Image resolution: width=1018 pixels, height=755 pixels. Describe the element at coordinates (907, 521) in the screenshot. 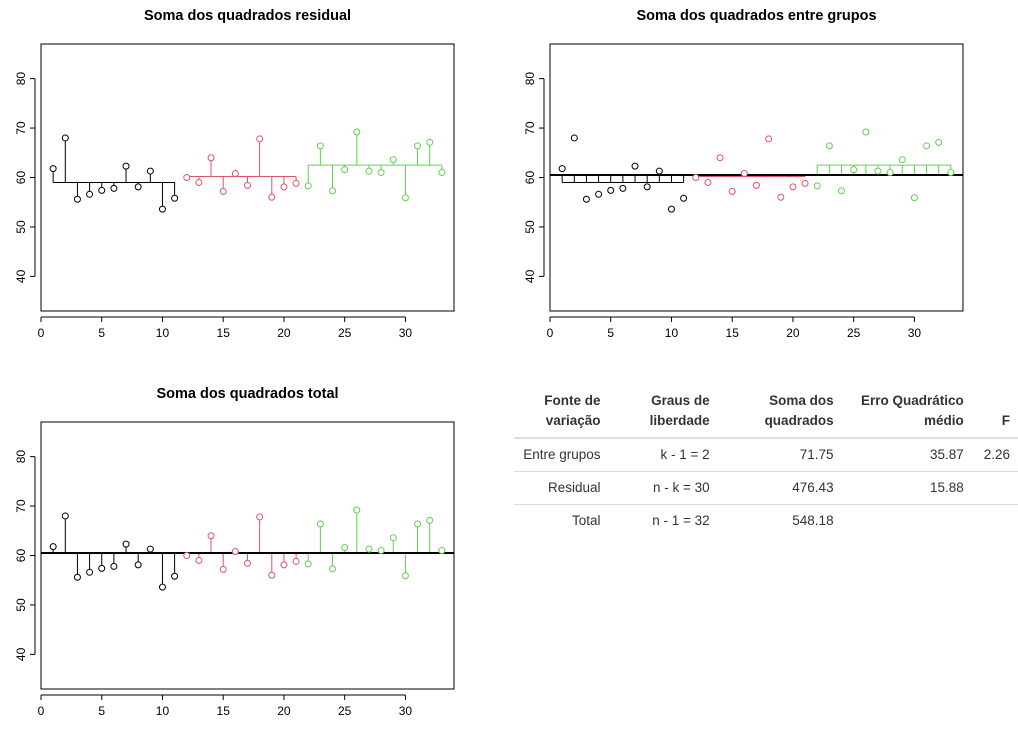

I see `cell-mean-square` at that location.